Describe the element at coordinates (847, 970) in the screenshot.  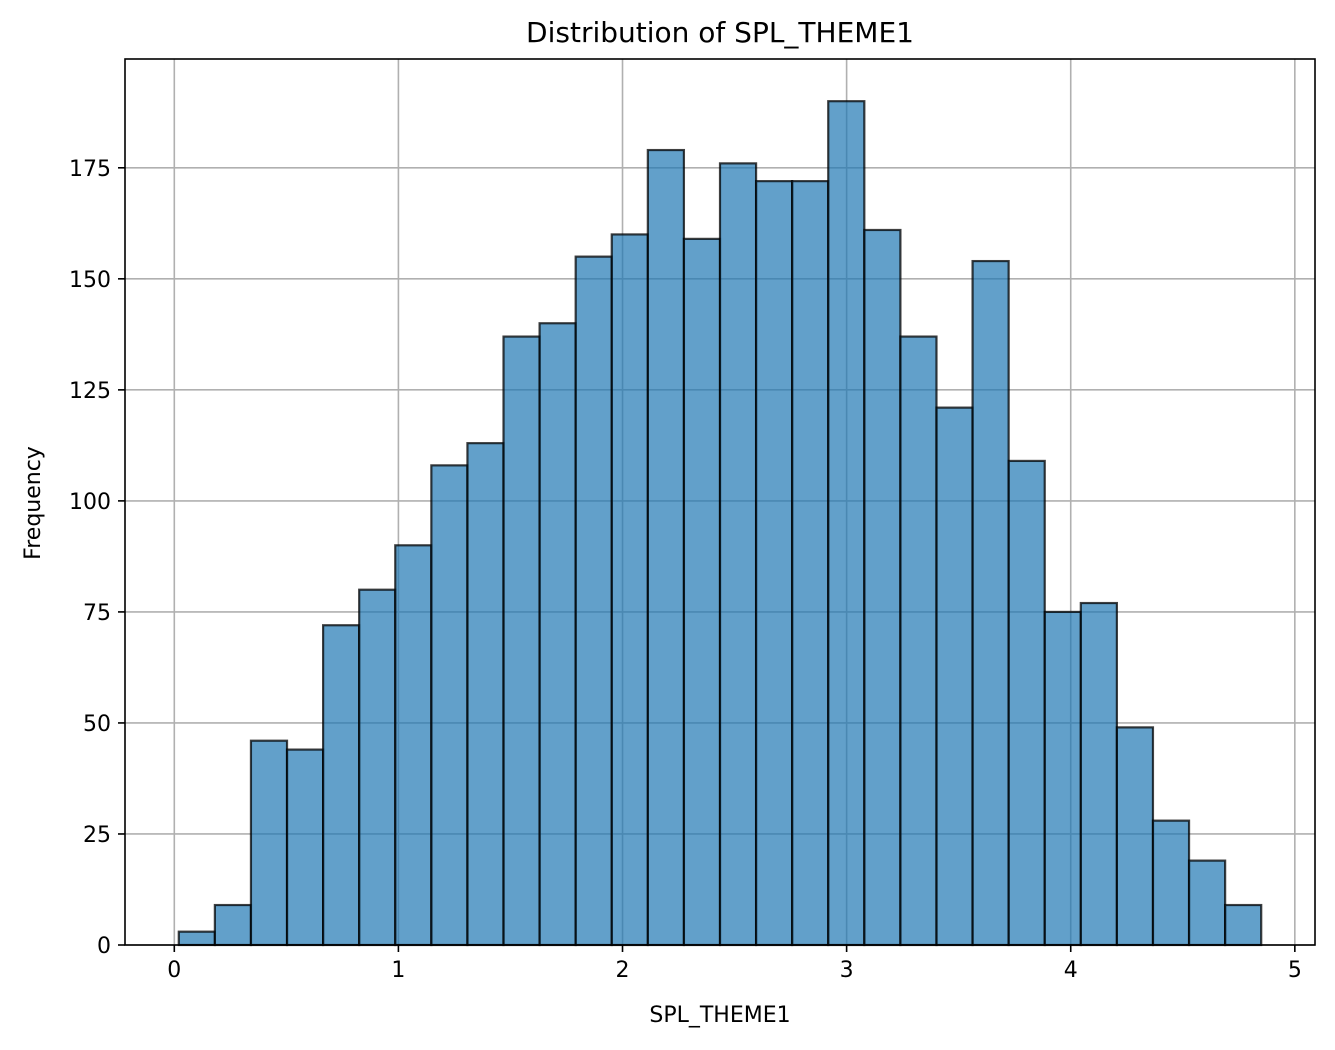
I see `x-tick-label: 3` at that location.